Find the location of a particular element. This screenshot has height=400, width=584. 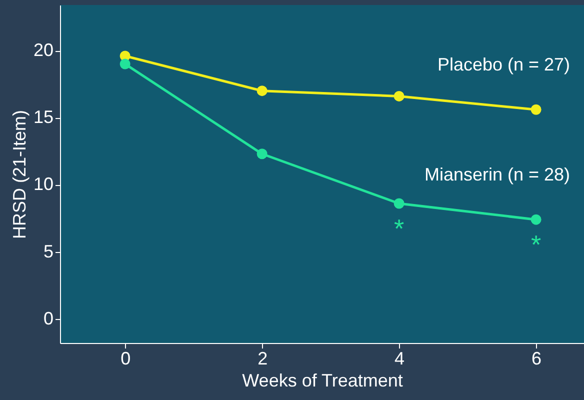

y-tick-label: 0 is located at coordinates (48, 318).